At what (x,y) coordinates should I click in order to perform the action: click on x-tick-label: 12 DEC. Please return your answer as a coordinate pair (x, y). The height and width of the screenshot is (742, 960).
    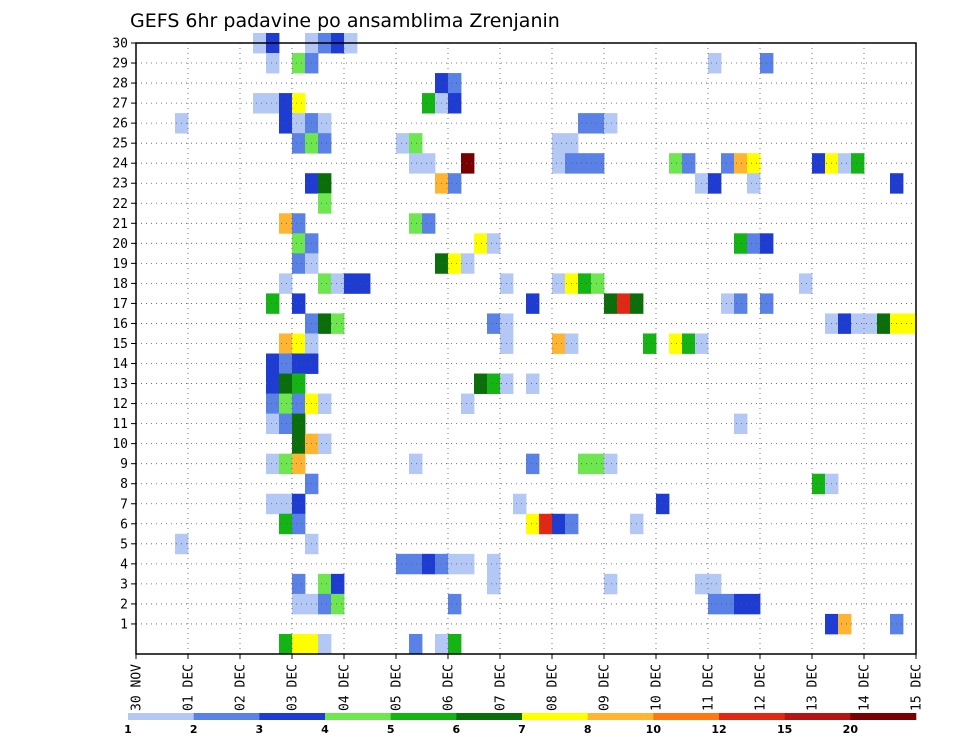
    Looking at the image, I should click on (761, 687).